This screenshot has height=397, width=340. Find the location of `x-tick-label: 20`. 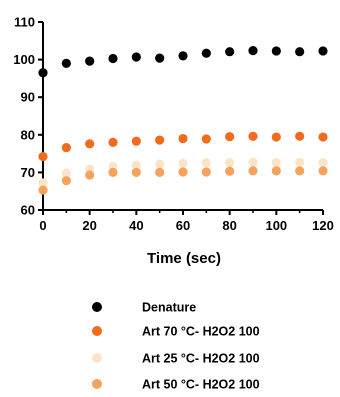

x-tick-label: 20 is located at coordinates (89, 225).